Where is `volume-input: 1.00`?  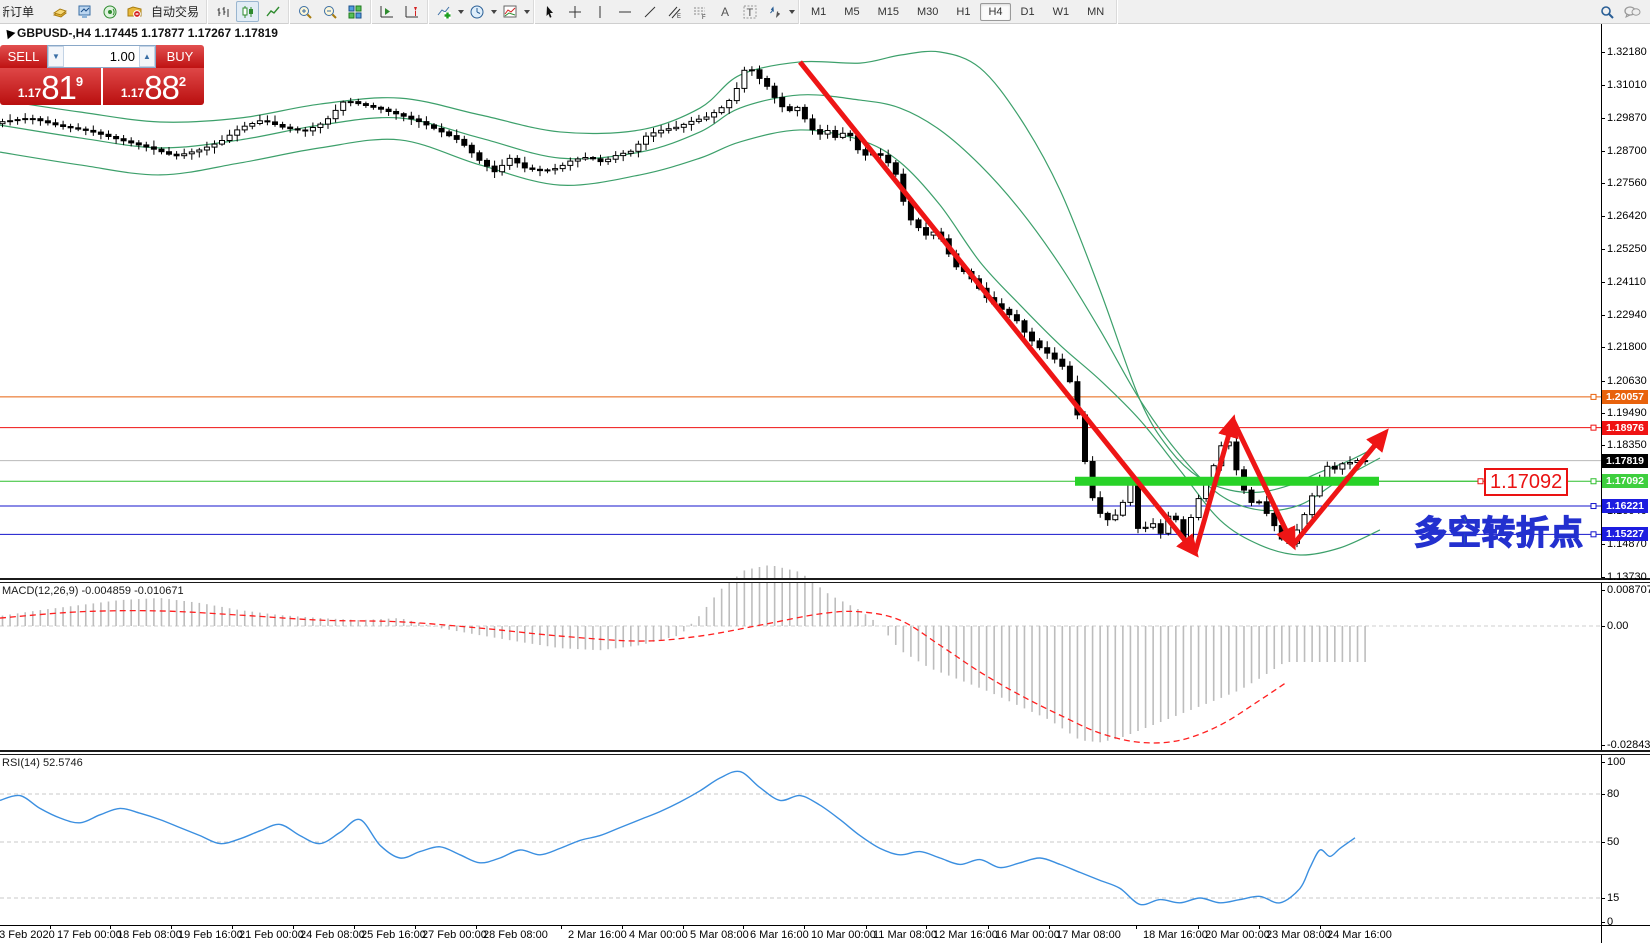 volume-input: 1.00 is located at coordinates (122, 56).